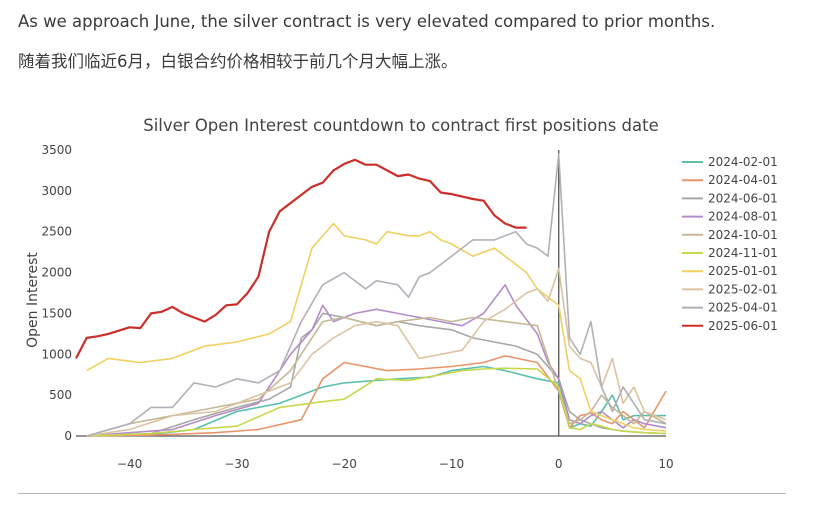 Image resolution: width=816 pixels, height=516 pixels. What do you see at coordinates (743, 162) in the screenshot?
I see `legend-label: 2024-02-01` at bounding box center [743, 162].